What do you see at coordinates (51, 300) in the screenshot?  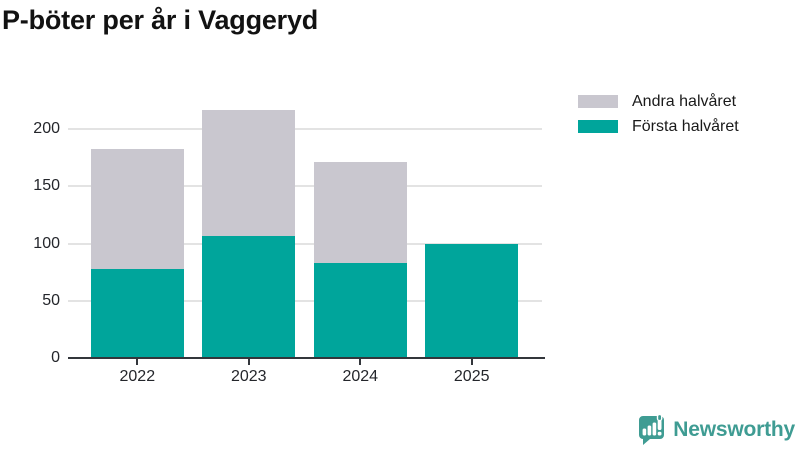 I see `y-tick-label-50: 50` at bounding box center [51, 300].